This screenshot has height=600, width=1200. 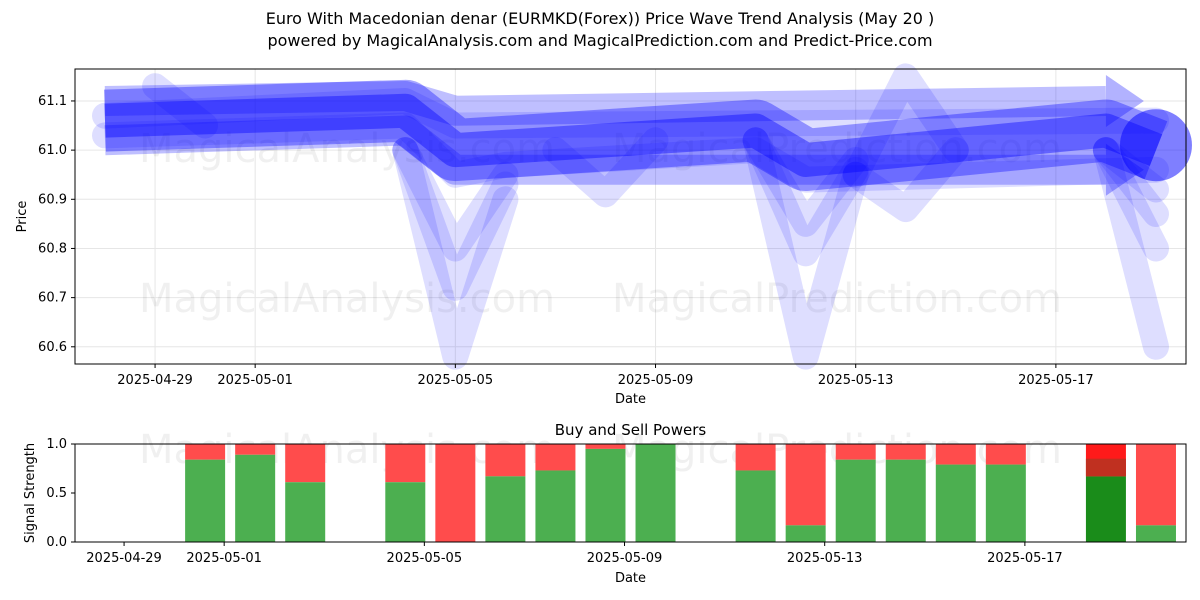 What do you see at coordinates (155, 380) in the screenshot?
I see `price-x-tick-label: 2025-04-29` at bounding box center [155, 380].